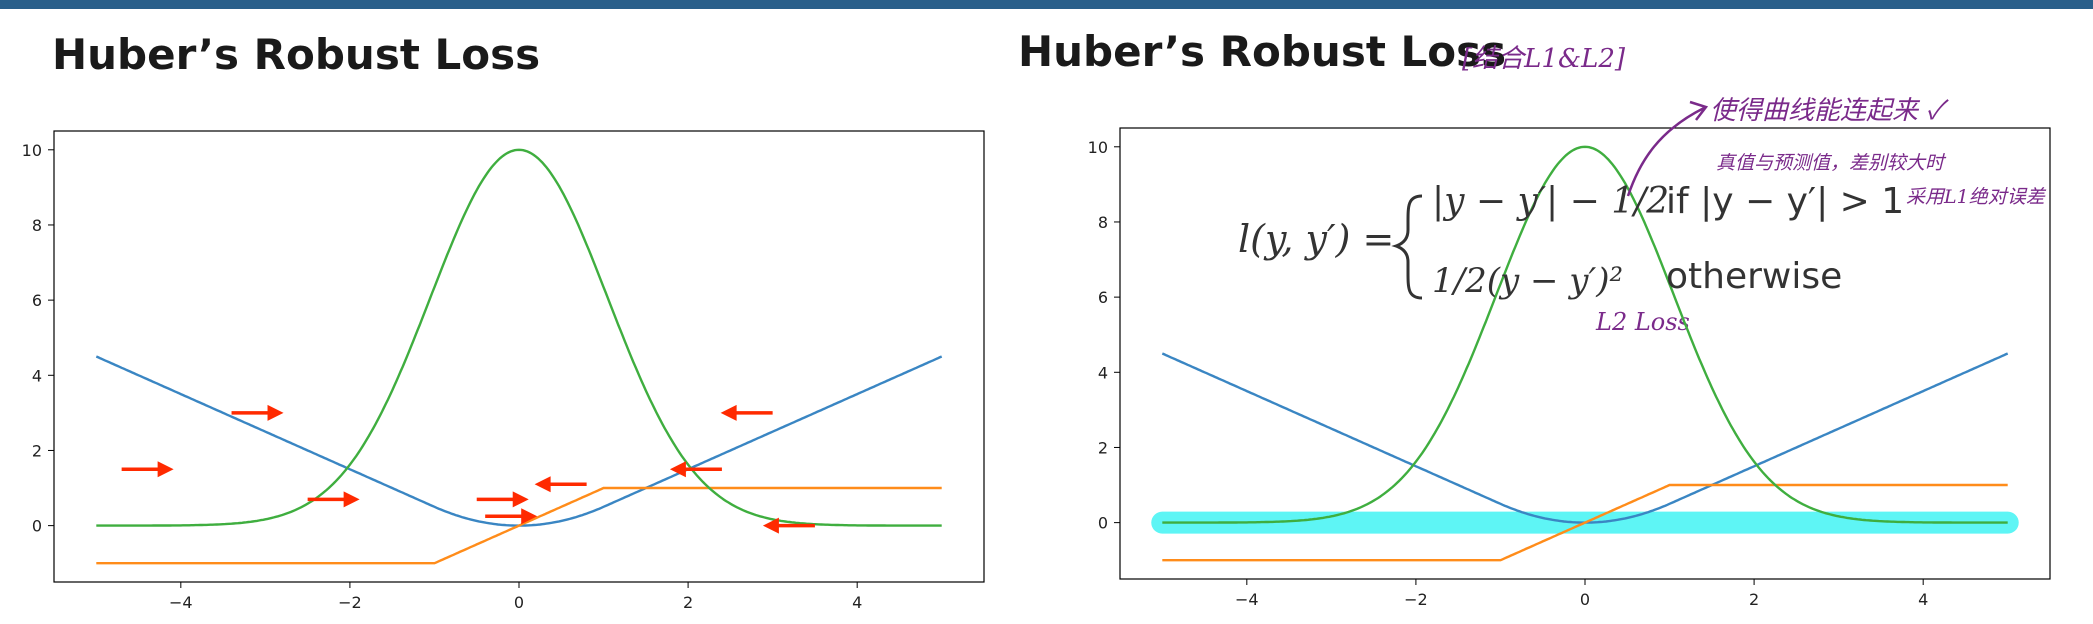 This screenshot has height=624, width=2093. I want to click on slide-title-left: Huber’s Robust Loss, so click(296, 54).